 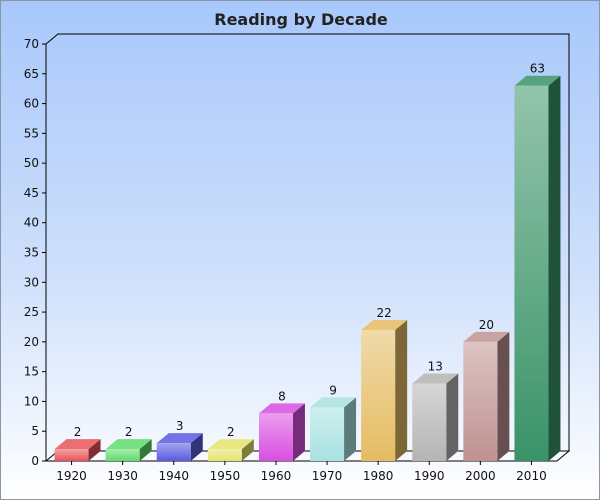 I want to click on x-tick-label: 1970, so click(x=327, y=476).